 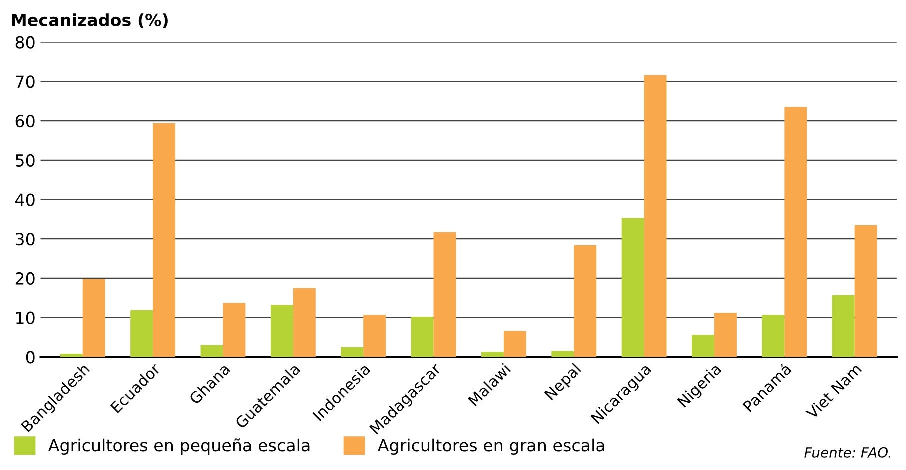 I want to click on source-note: Fuente: FAO., so click(x=847, y=452).